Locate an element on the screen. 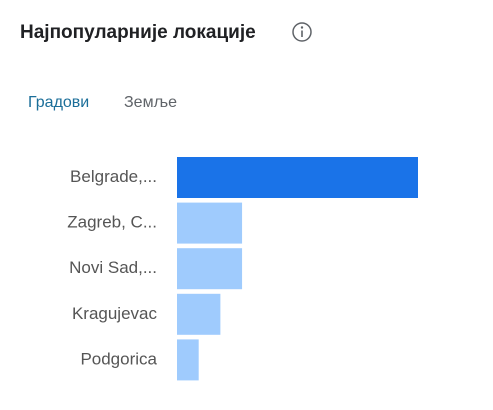 This screenshot has width=493, height=410. tab: Земље is located at coordinates (150, 102).